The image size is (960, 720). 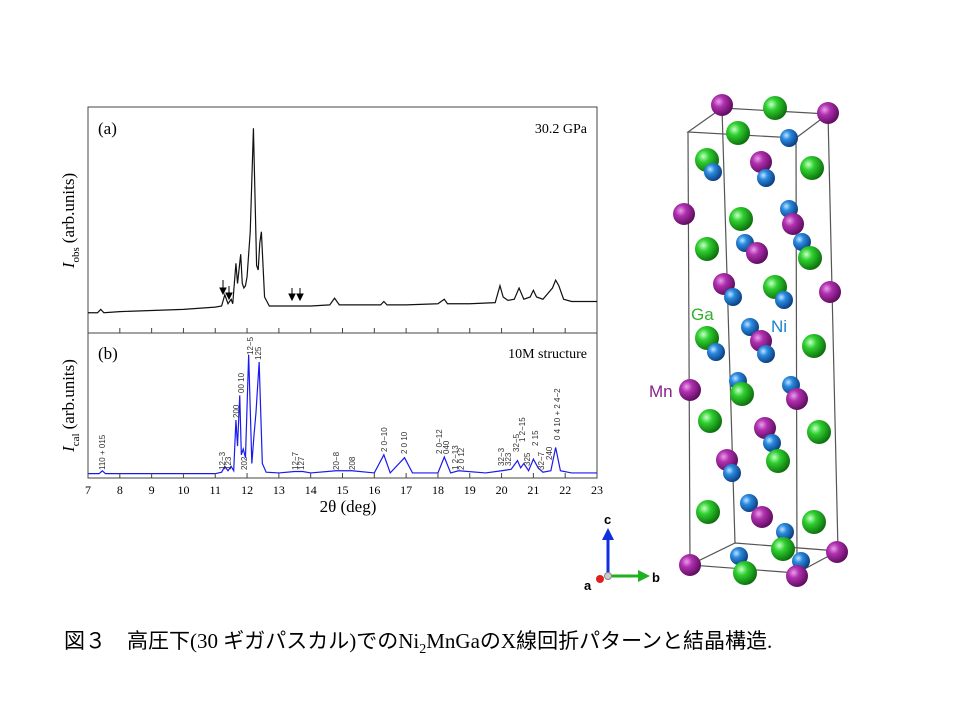 I want to click on peak-label: 208, so click(x=352, y=463).